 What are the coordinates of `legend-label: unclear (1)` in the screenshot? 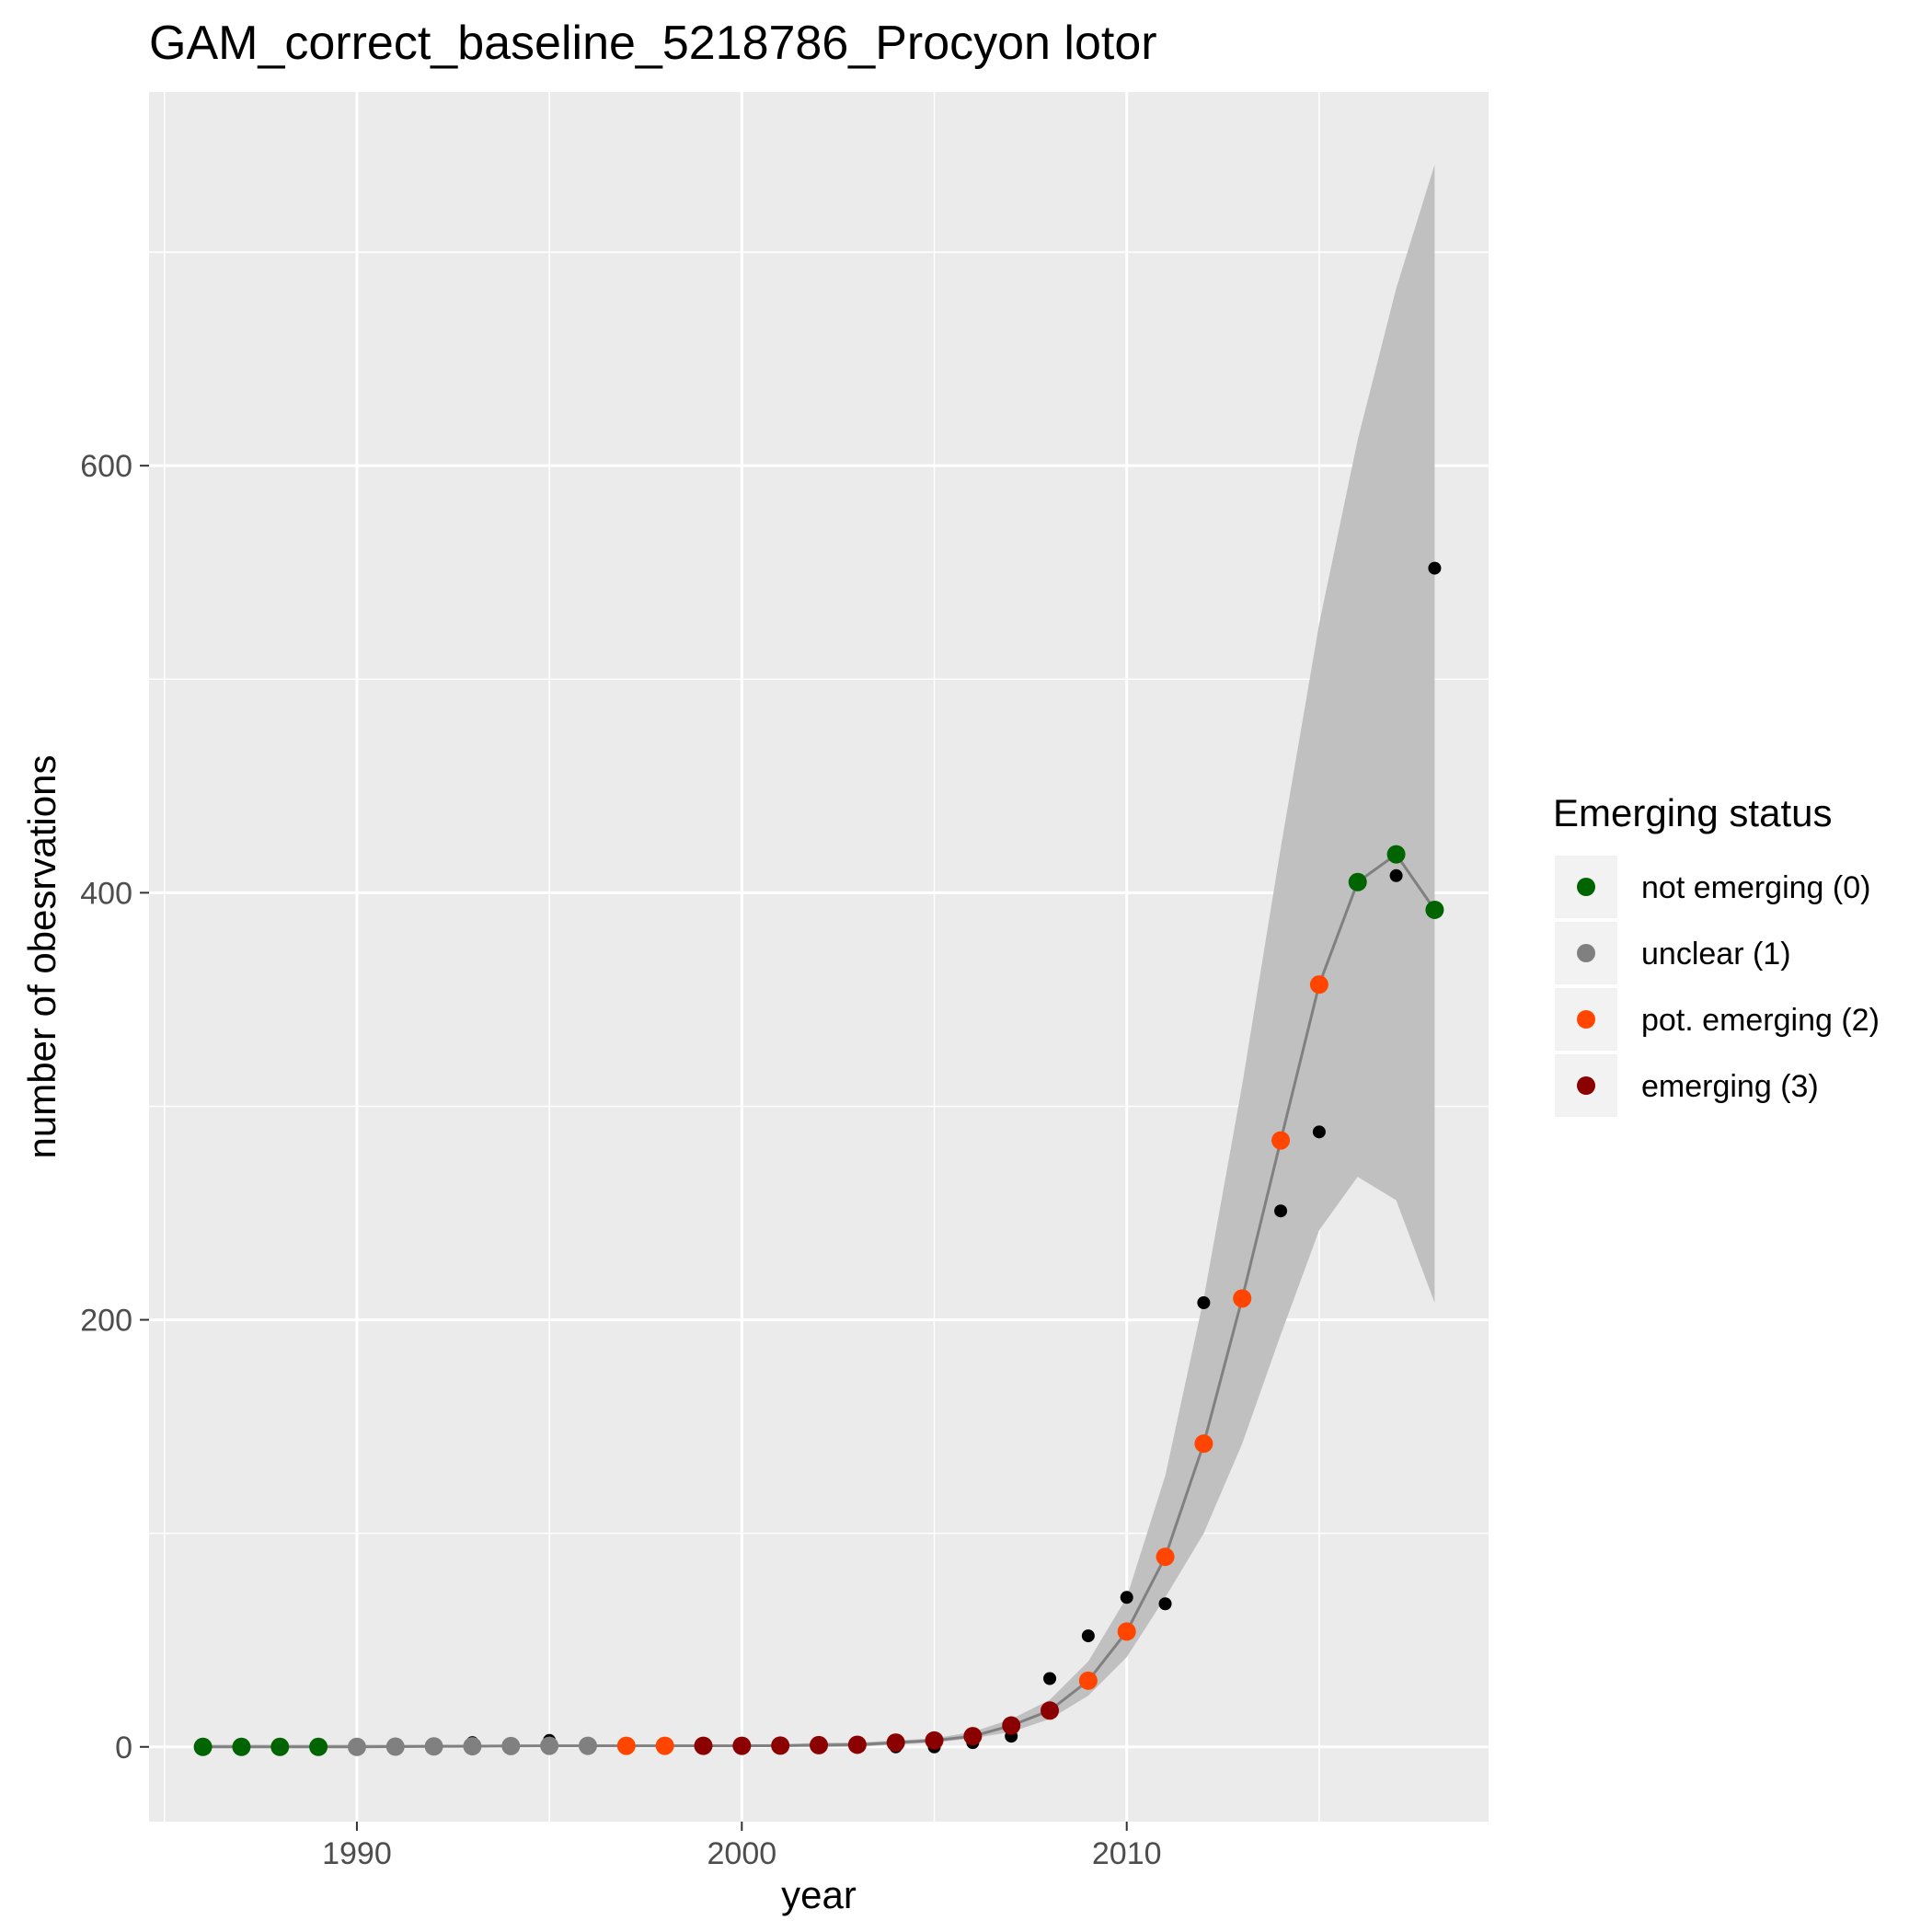 It's located at (1716, 954).